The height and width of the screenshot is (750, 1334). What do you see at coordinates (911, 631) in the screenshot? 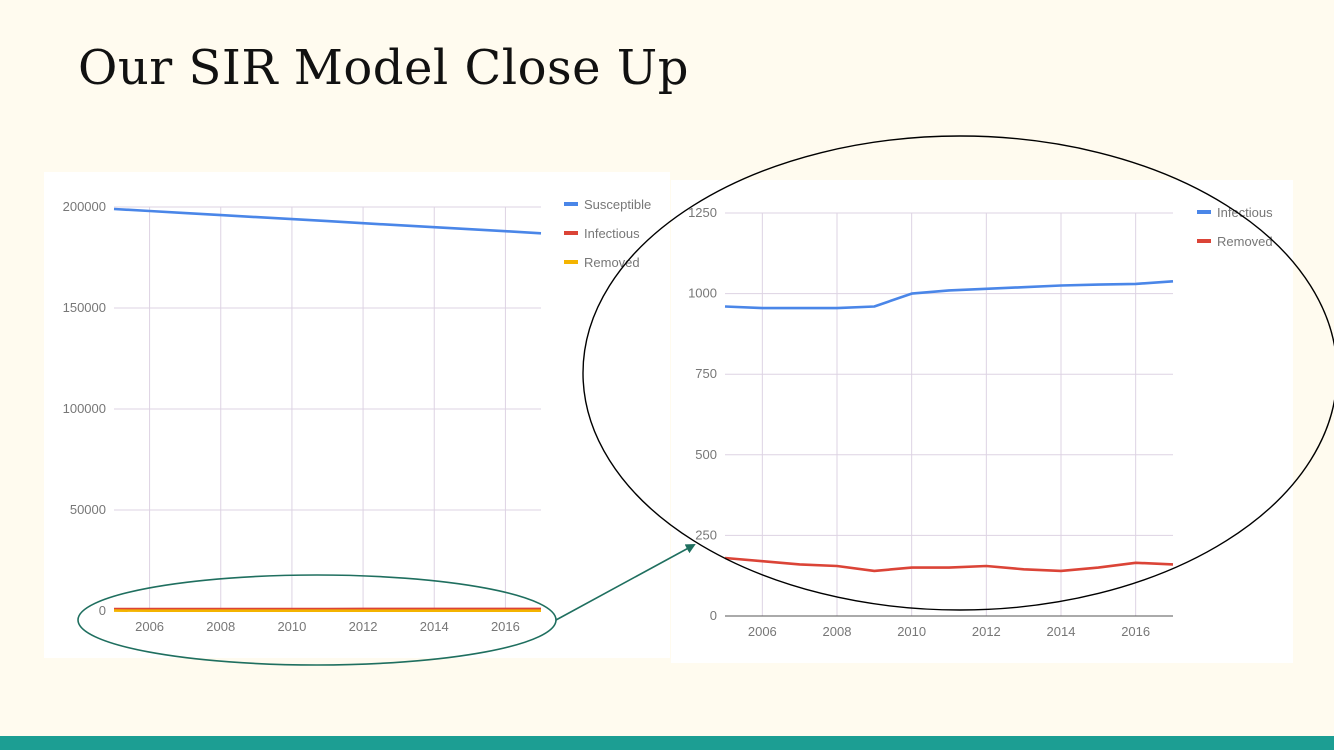
I see `closeup-x-tick-label: 2010` at bounding box center [911, 631].